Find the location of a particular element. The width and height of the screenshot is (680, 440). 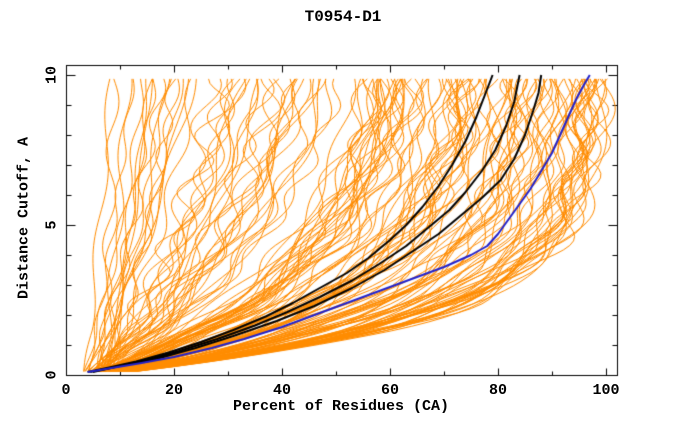

x-tick-label: 100 is located at coordinates (606, 390).